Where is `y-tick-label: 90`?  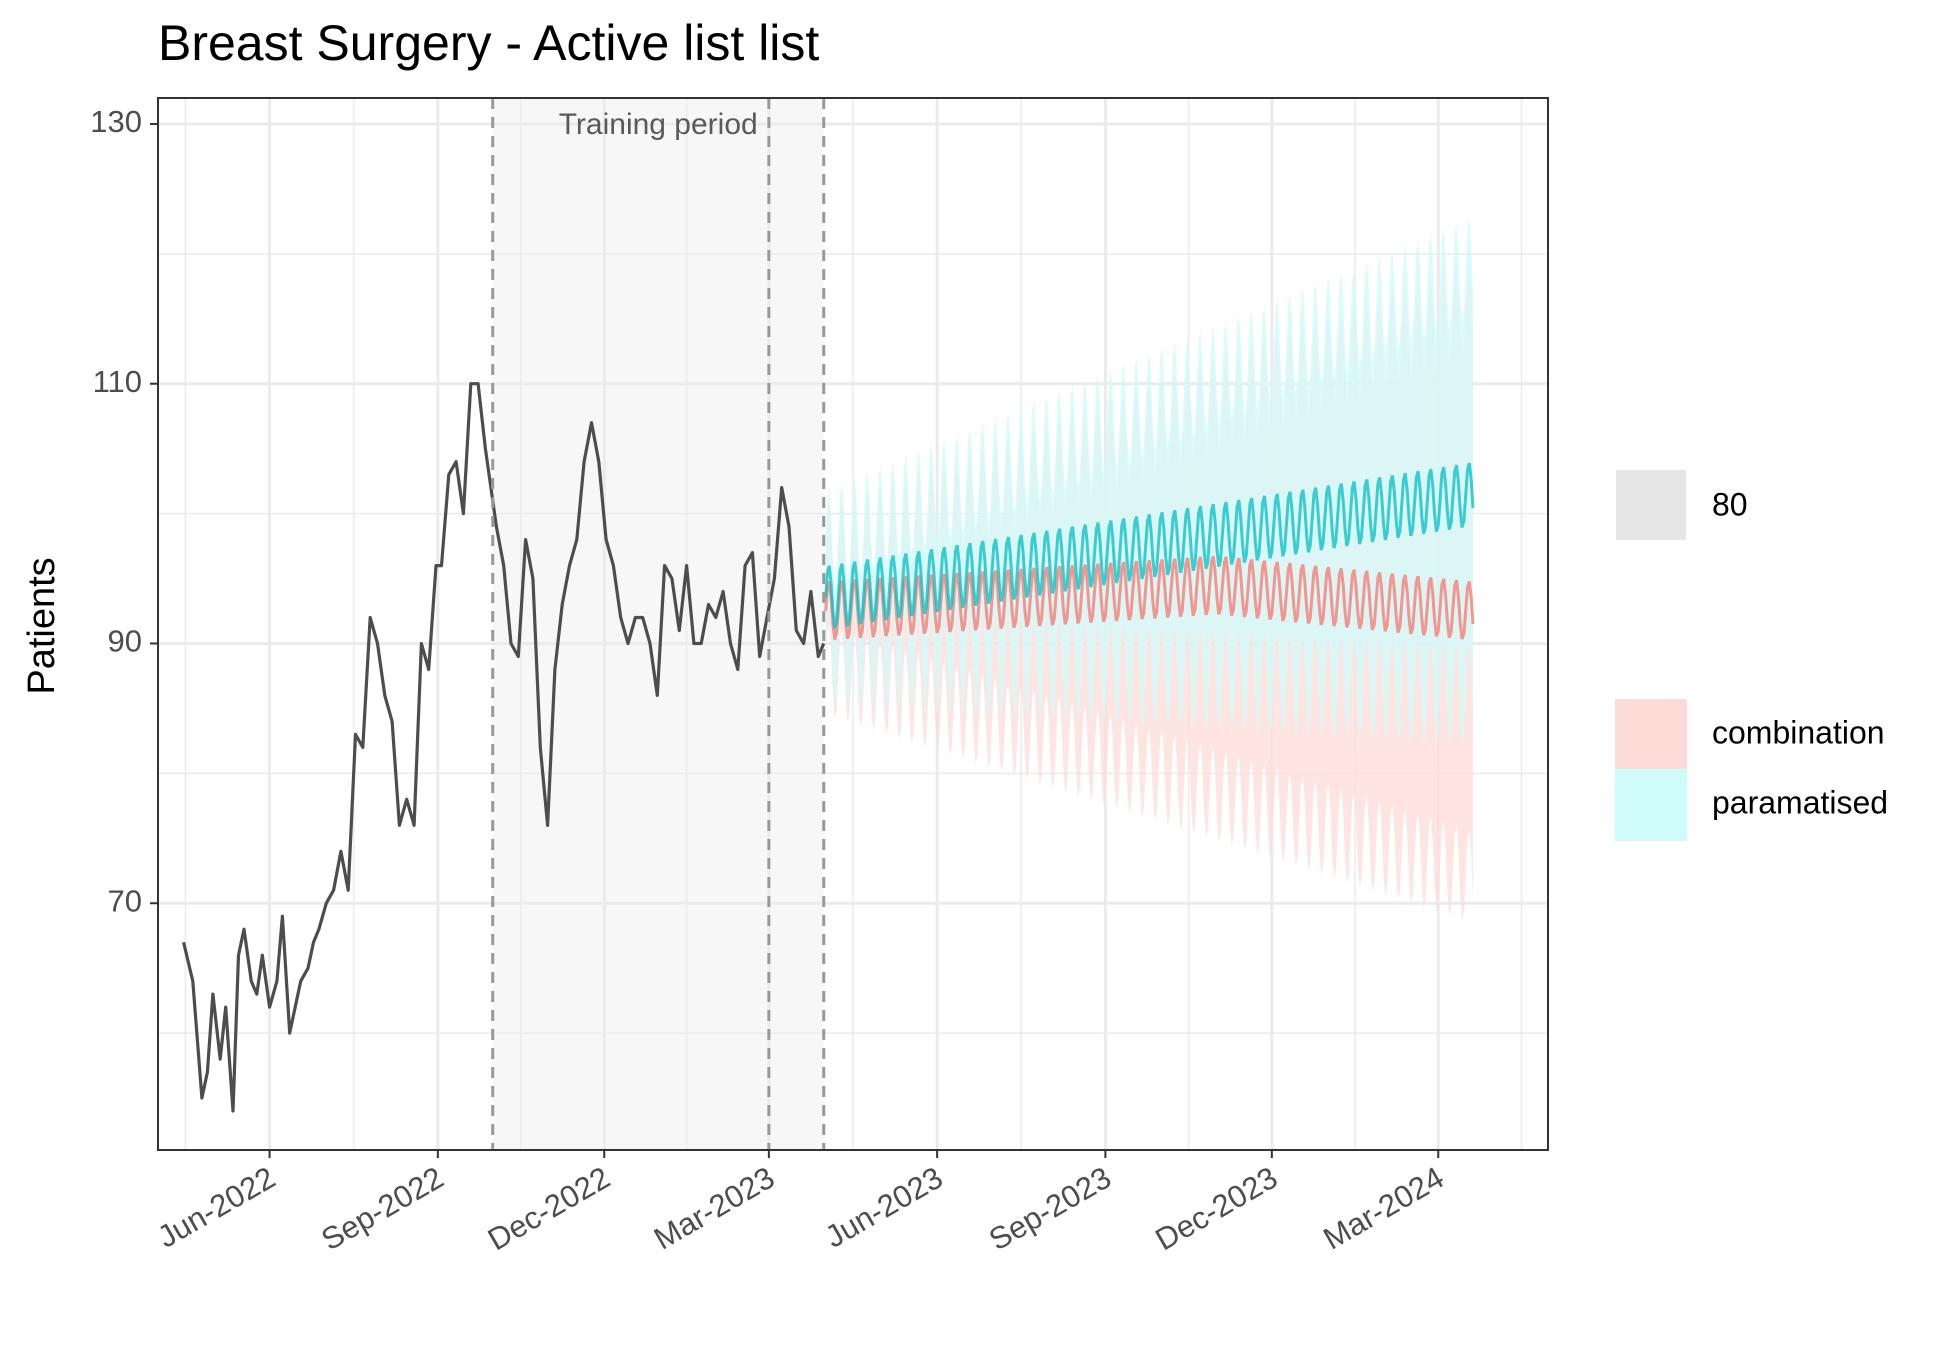
y-tick-label: 90 is located at coordinates (125, 641).